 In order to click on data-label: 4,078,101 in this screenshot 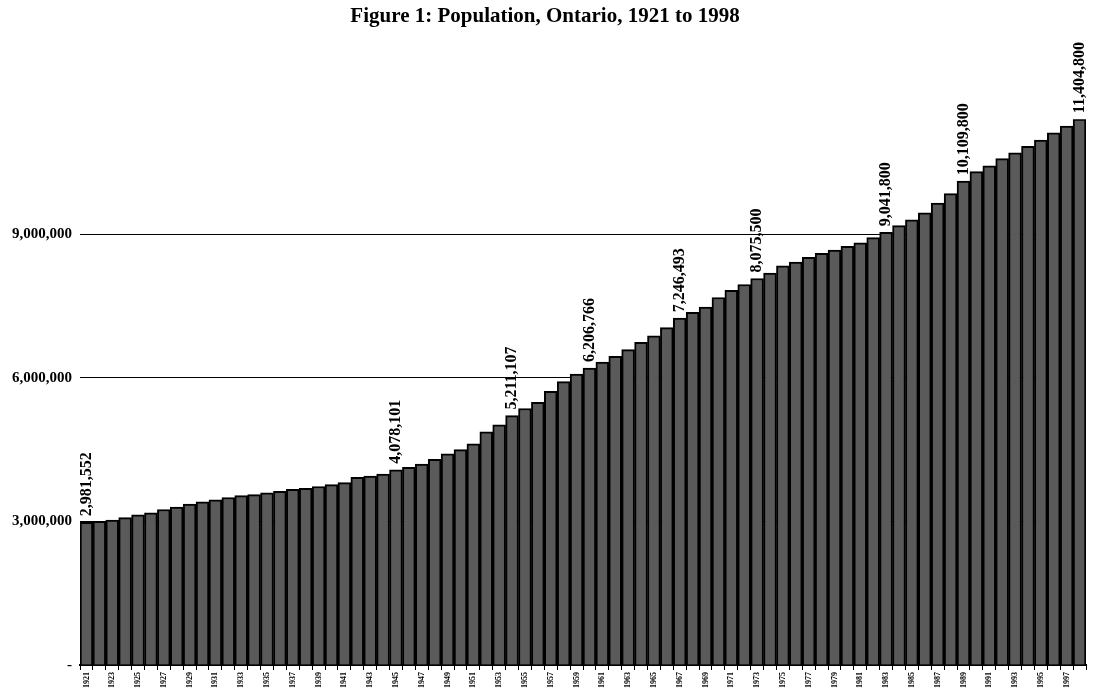, I will do `click(395, 431)`.